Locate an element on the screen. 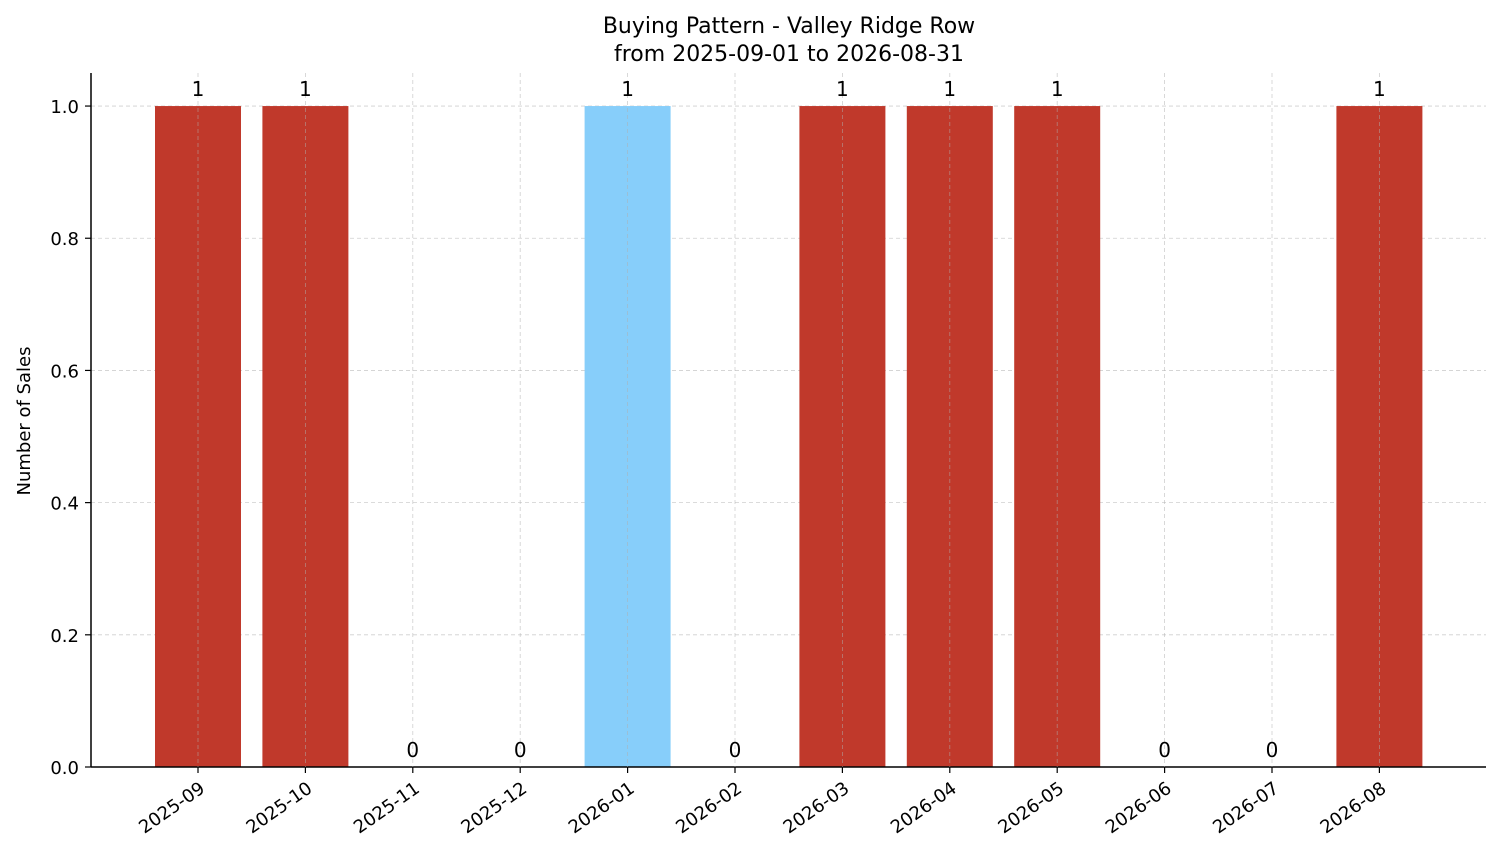 This screenshot has width=1501, height=863. y-tick-label: 0.2 is located at coordinates (64, 636).